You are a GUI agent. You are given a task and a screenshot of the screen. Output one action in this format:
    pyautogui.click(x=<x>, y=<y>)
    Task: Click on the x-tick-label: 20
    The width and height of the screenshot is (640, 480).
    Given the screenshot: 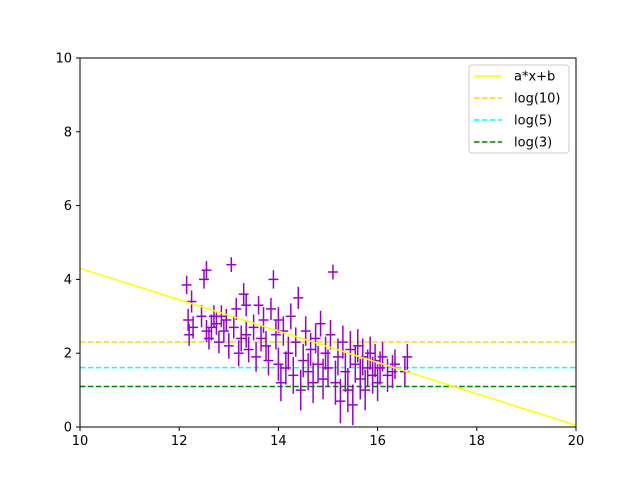 What is the action you would take?
    pyautogui.click(x=576, y=441)
    